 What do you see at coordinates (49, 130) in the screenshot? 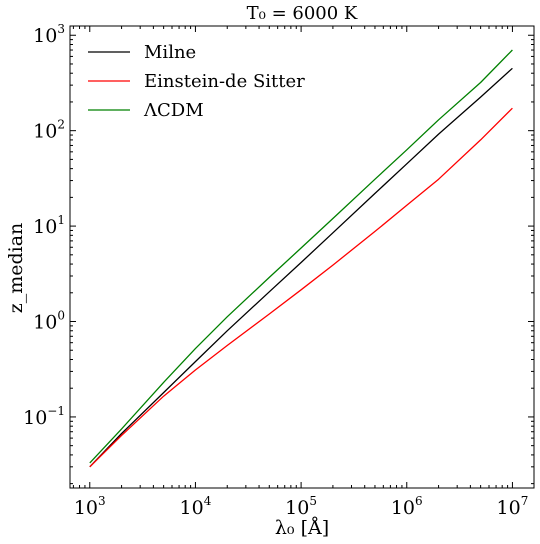
I see `y-tick-label: 10²` at bounding box center [49, 130].